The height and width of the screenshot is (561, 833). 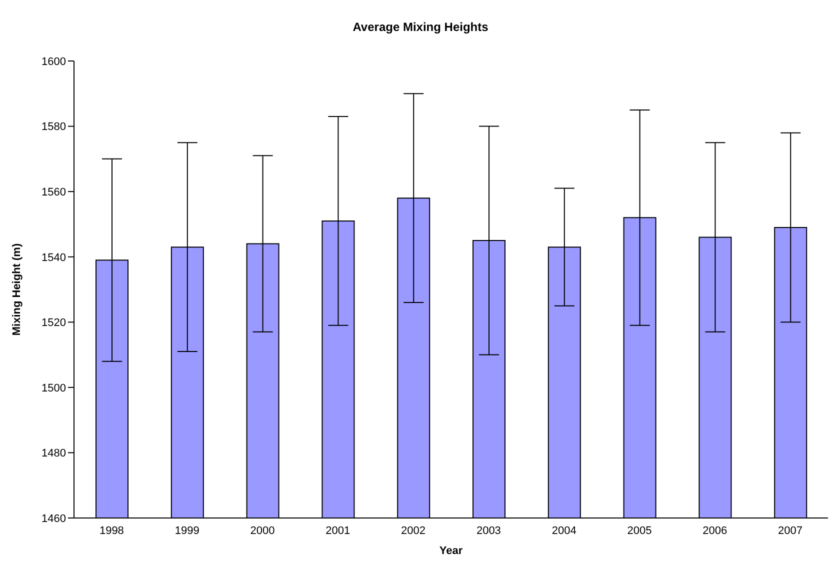 What do you see at coordinates (187, 530) in the screenshot?
I see `x-tick-label: 1999` at bounding box center [187, 530].